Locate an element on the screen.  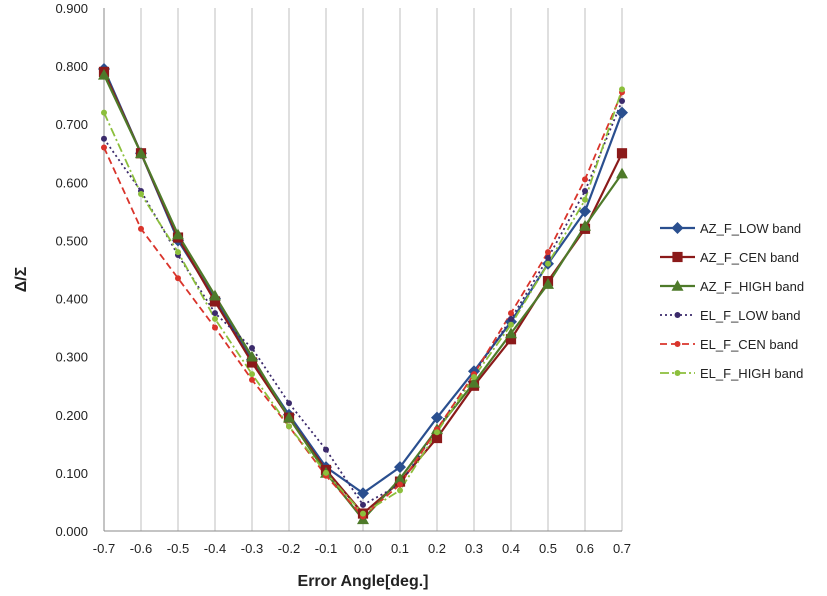
x-tick-label: 0.7 is located at coordinates (622, 548).